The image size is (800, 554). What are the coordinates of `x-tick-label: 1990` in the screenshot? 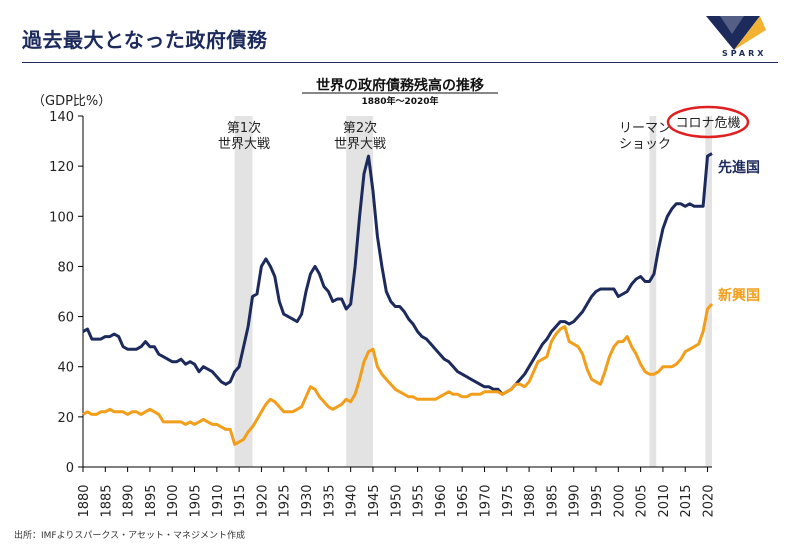 It's located at (575, 500).